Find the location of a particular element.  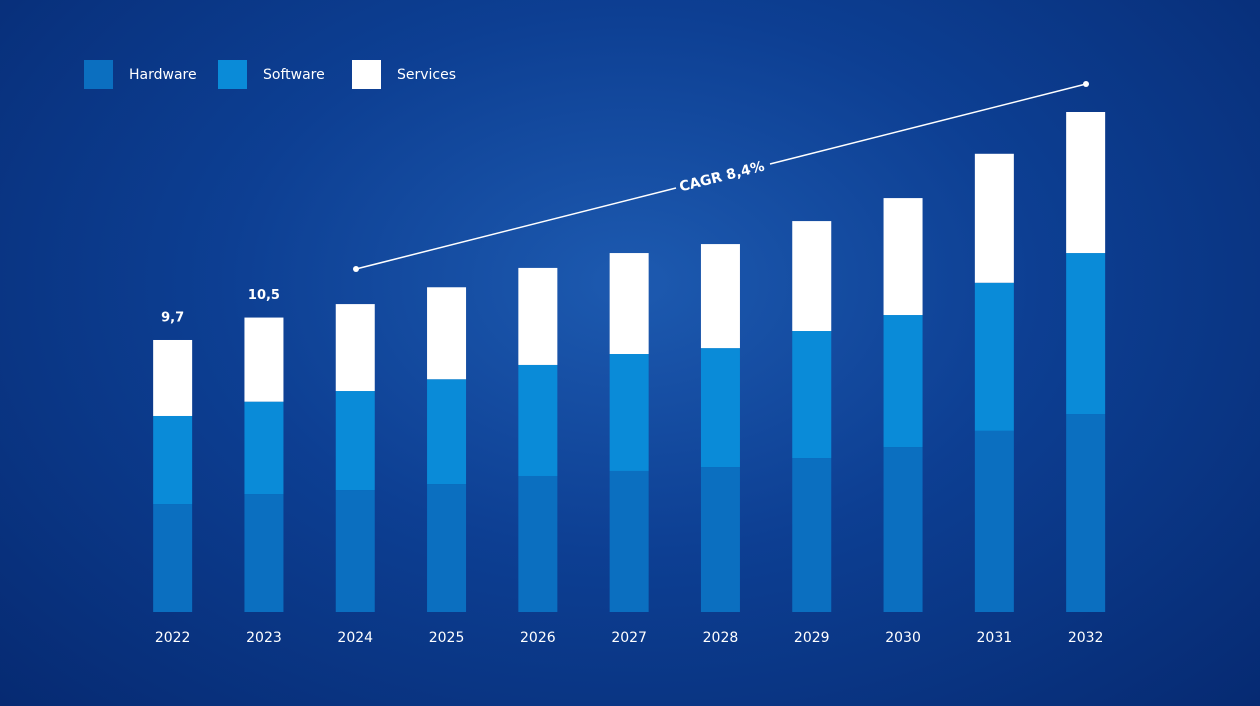

x-tick-label: 2031 is located at coordinates (995, 638).